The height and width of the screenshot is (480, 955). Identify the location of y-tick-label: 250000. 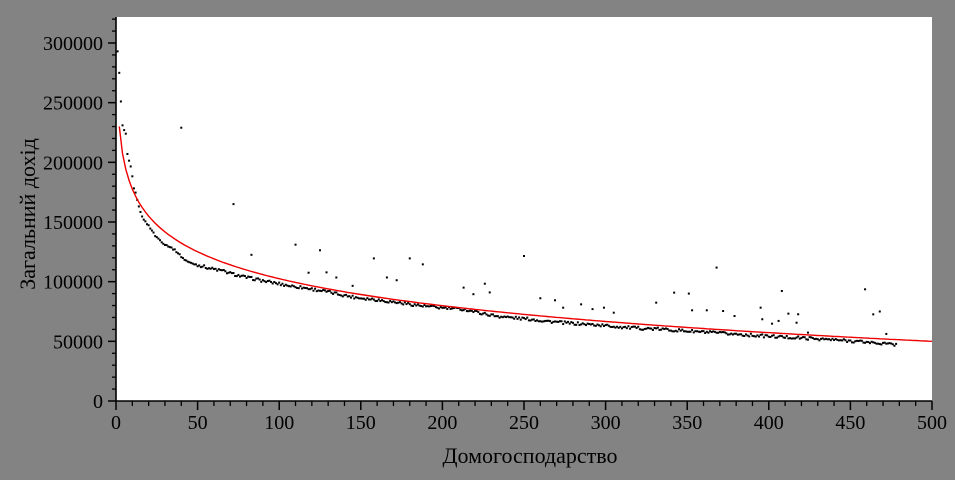
(73, 104).